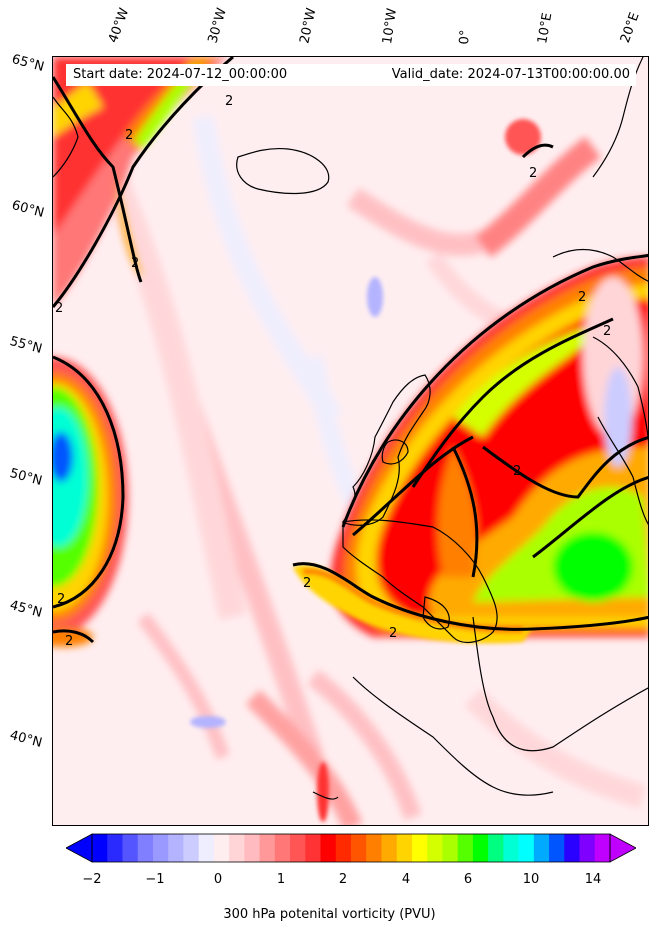 This screenshot has width=659, height=936. I want to click on colorbar-tick: −2, so click(92, 879).